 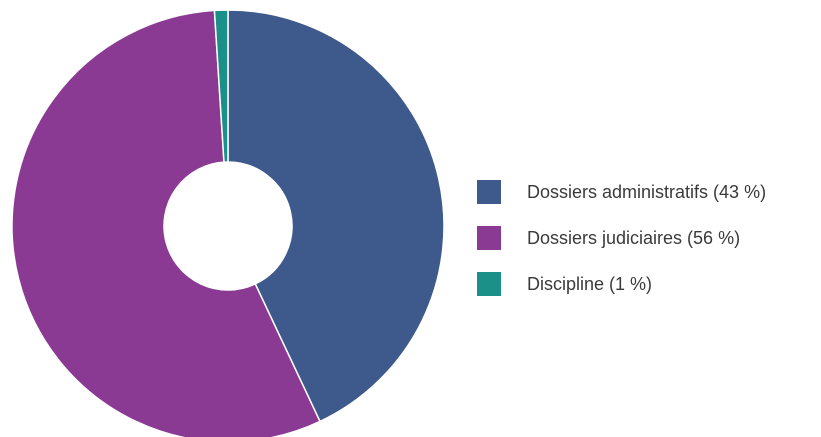 I want to click on legend-label-dossiers-administratifs: Dossiers administratifs (43 %), so click(x=647, y=191).